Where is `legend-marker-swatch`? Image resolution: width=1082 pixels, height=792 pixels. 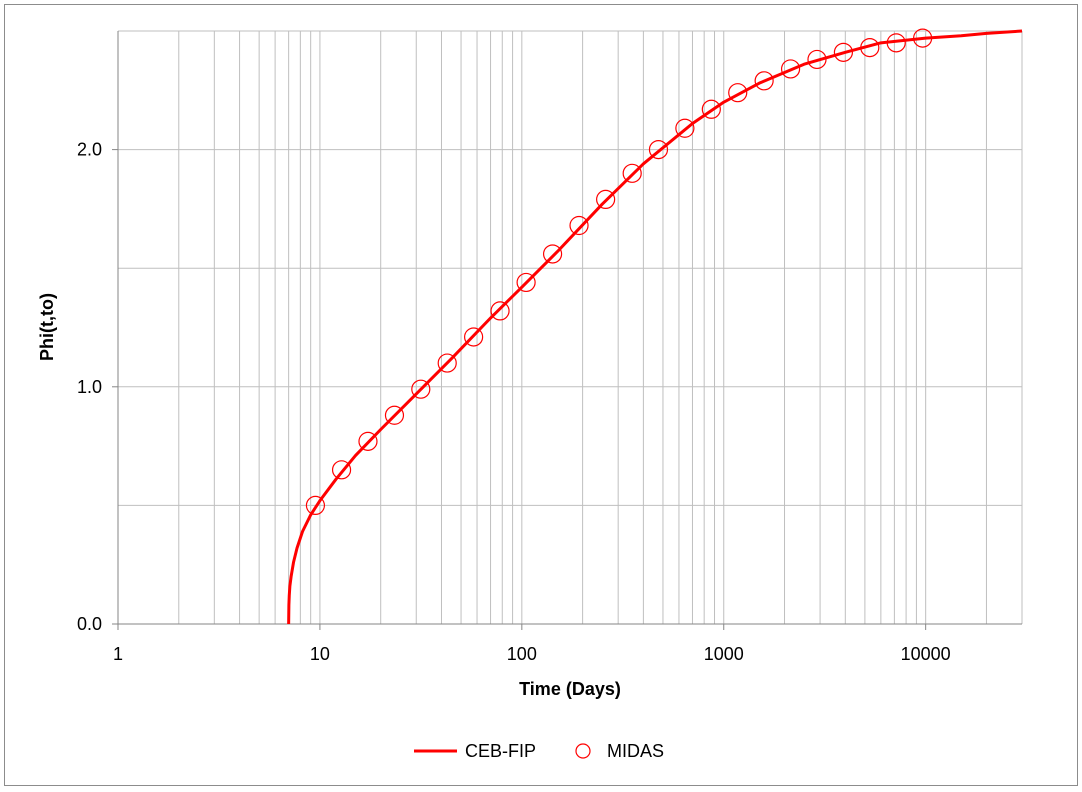 legend-marker-swatch is located at coordinates (583, 751).